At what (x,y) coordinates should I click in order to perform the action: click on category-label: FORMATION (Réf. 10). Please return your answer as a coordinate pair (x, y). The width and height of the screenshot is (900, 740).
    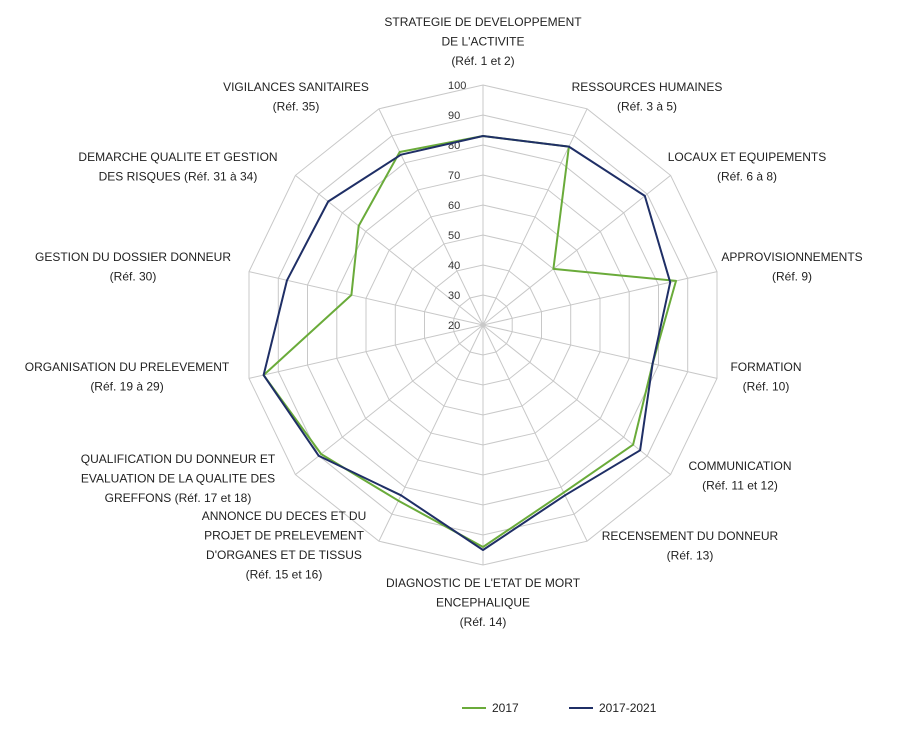
    Looking at the image, I should click on (765, 377).